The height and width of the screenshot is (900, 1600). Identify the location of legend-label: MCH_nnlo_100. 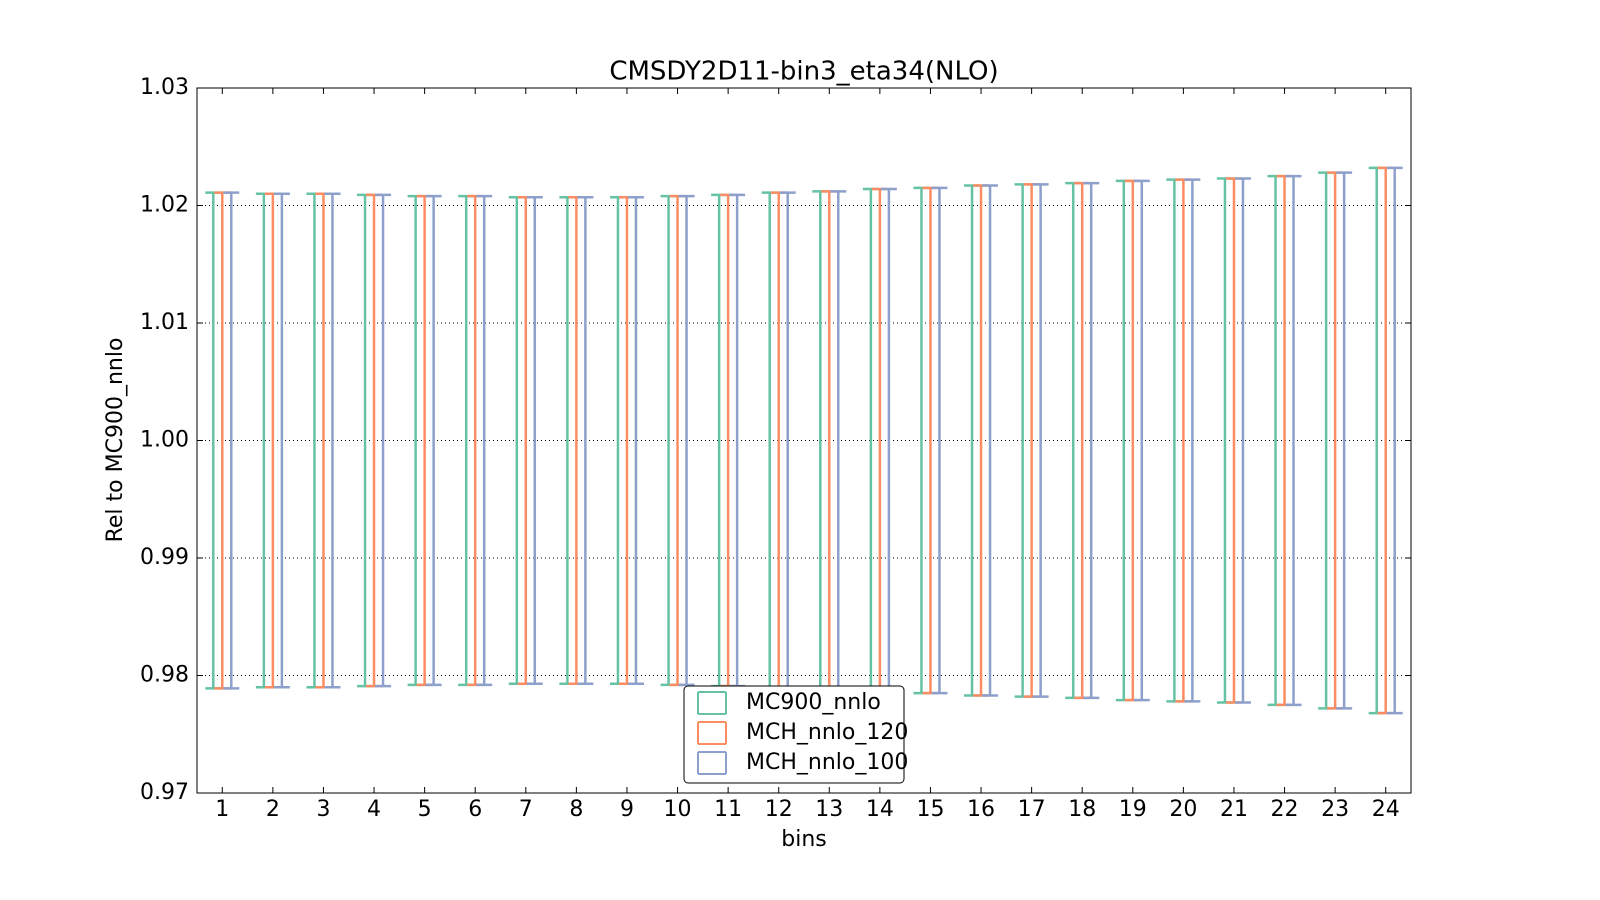
(827, 762).